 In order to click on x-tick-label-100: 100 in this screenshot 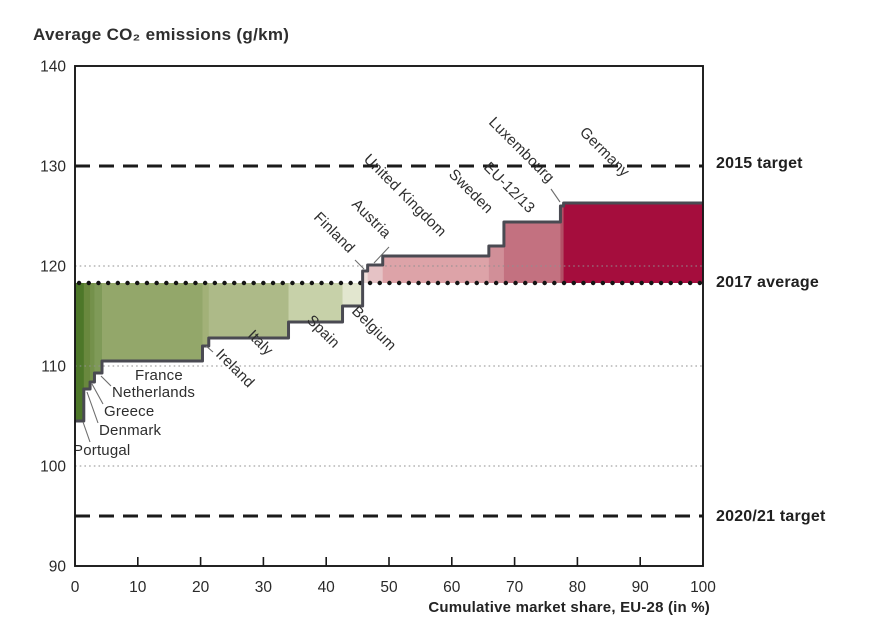, I will do `click(703, 587)`.